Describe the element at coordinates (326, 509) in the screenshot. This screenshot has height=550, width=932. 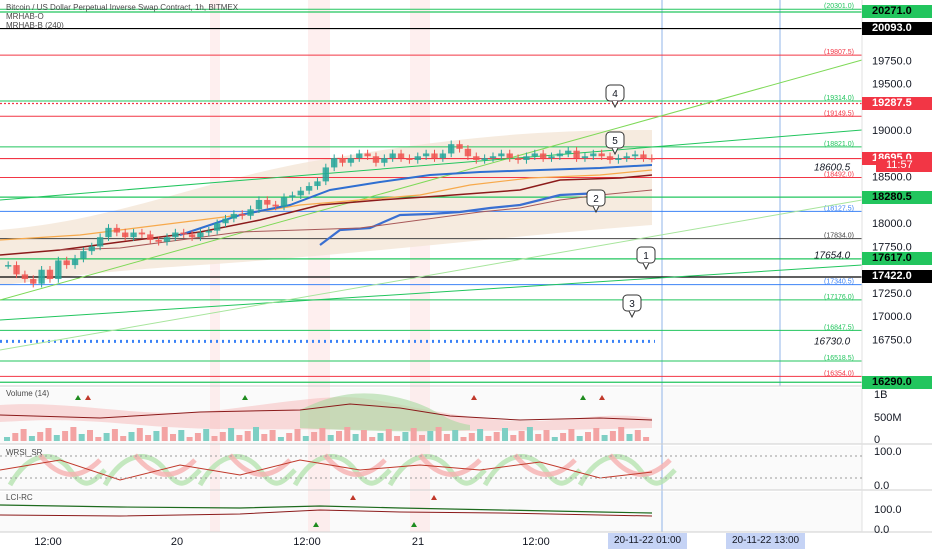
I see `lci-line` at that location.